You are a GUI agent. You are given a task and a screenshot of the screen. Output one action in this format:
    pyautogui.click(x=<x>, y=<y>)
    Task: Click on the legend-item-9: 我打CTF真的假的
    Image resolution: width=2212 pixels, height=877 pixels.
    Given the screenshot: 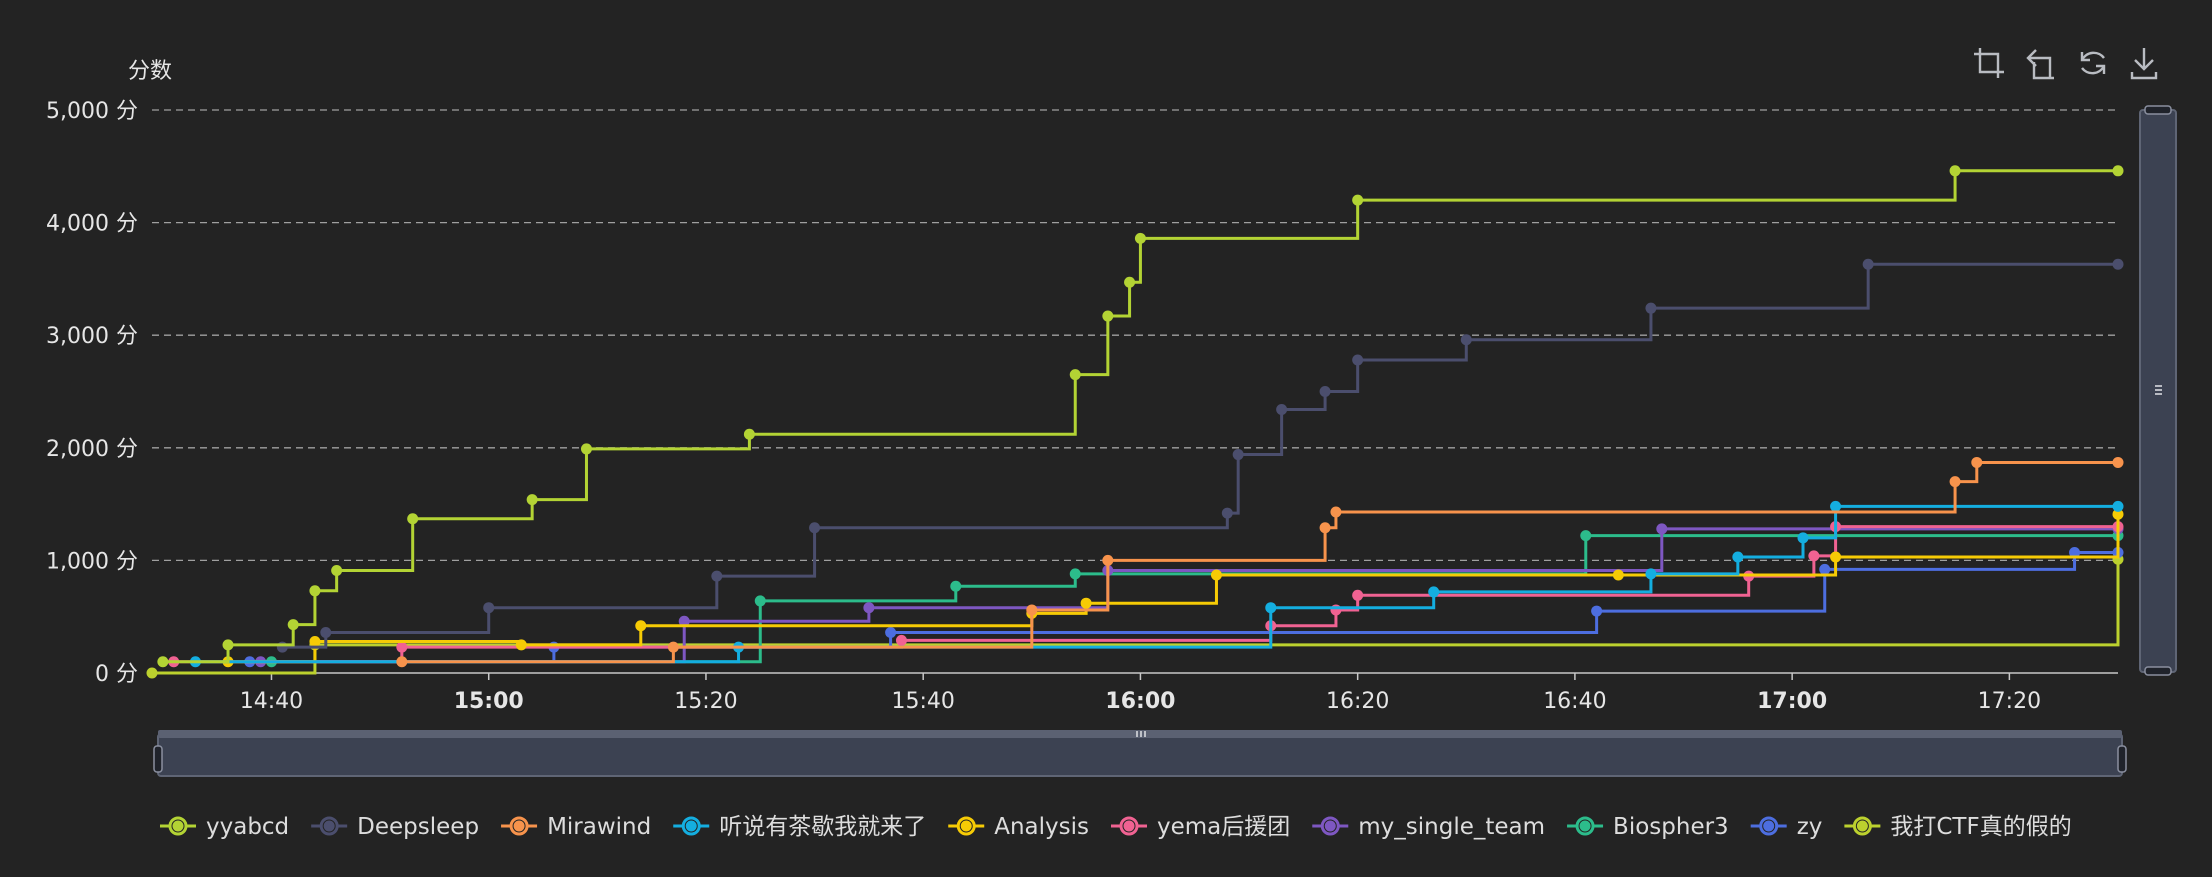 What is the action you would take?
    pyautogui.click(x=1958, y=827)
    